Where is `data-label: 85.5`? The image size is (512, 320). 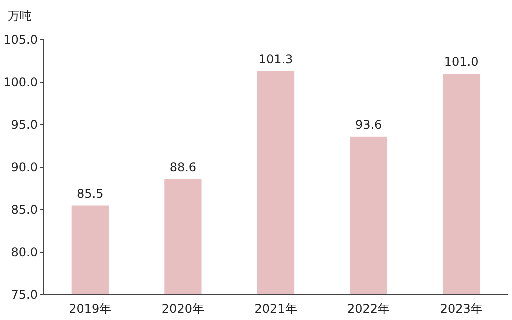 data-label: 85.5 is located at coordinates (90, 193).